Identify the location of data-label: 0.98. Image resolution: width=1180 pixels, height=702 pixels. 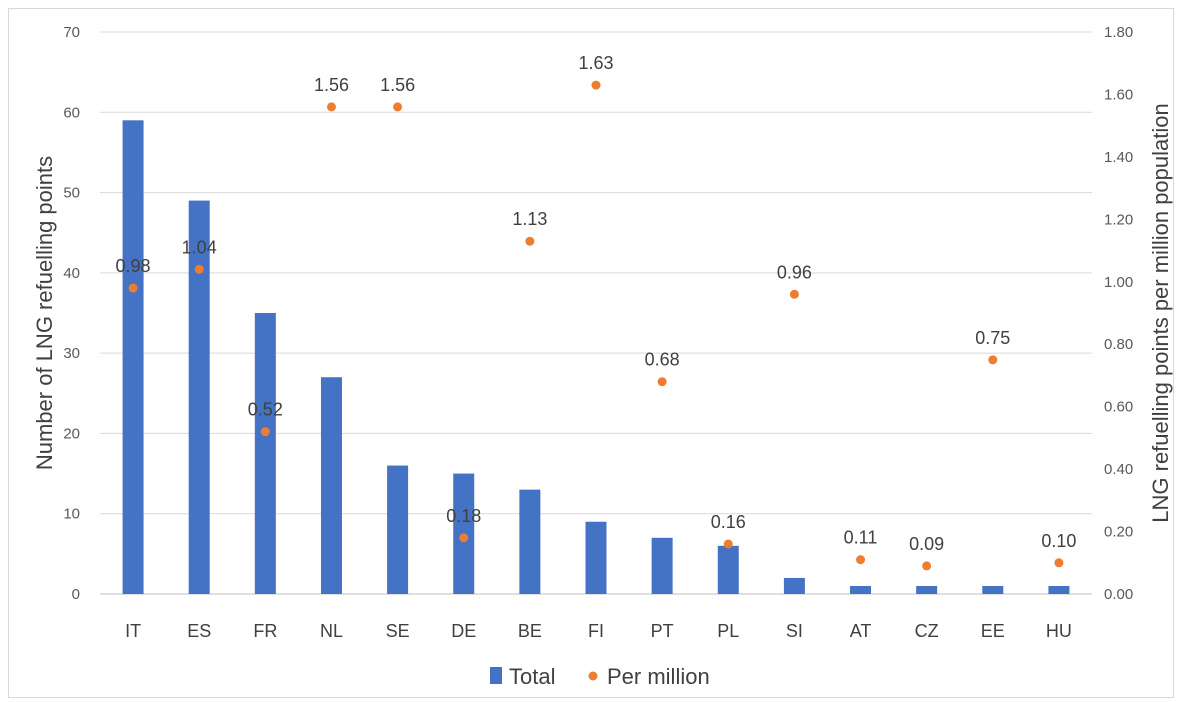
(133, 266).